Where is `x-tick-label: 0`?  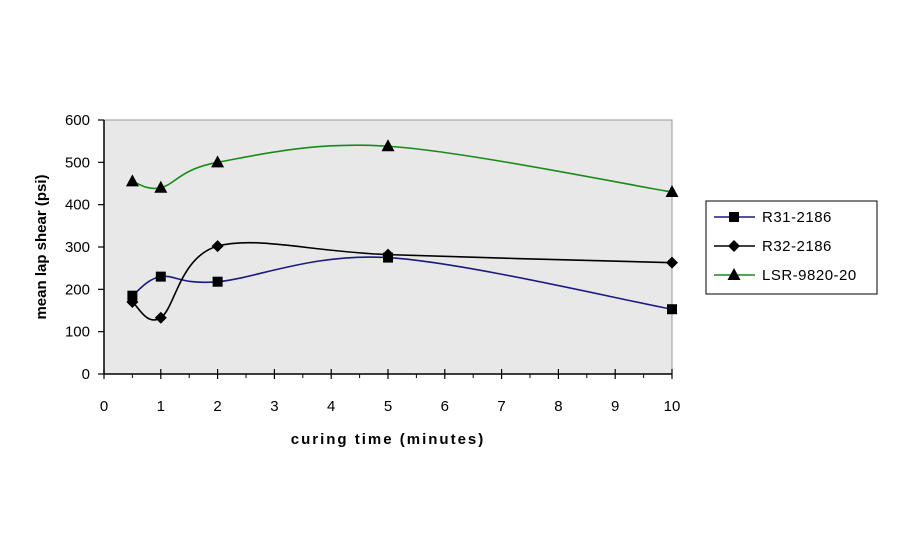 x-tick-label: 0 is located at coordinates (104, 406).